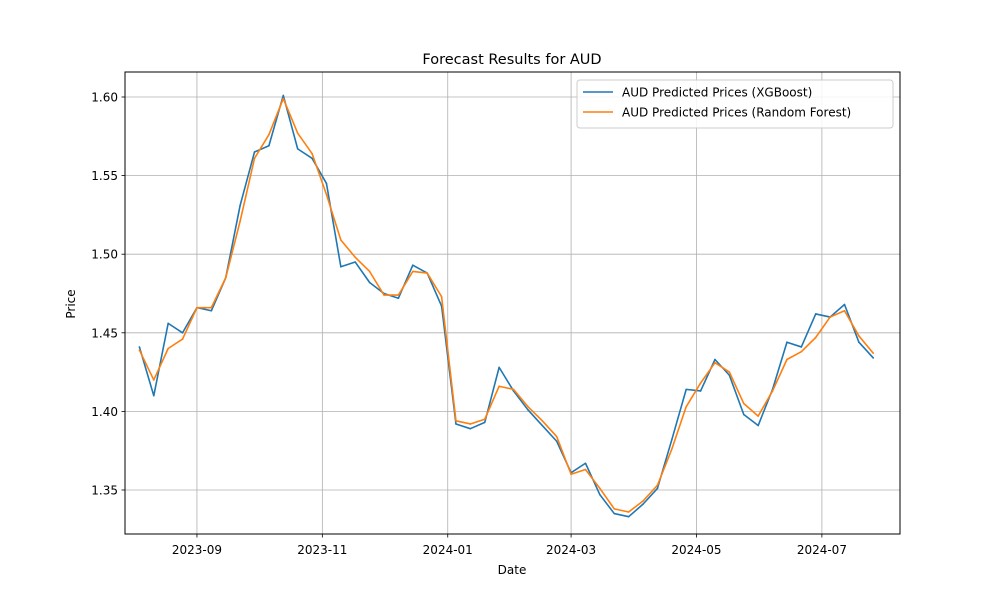 This screenshot has height=604, width=1000. I want to click on y-tick-label: 1.40, so click(104, 412).